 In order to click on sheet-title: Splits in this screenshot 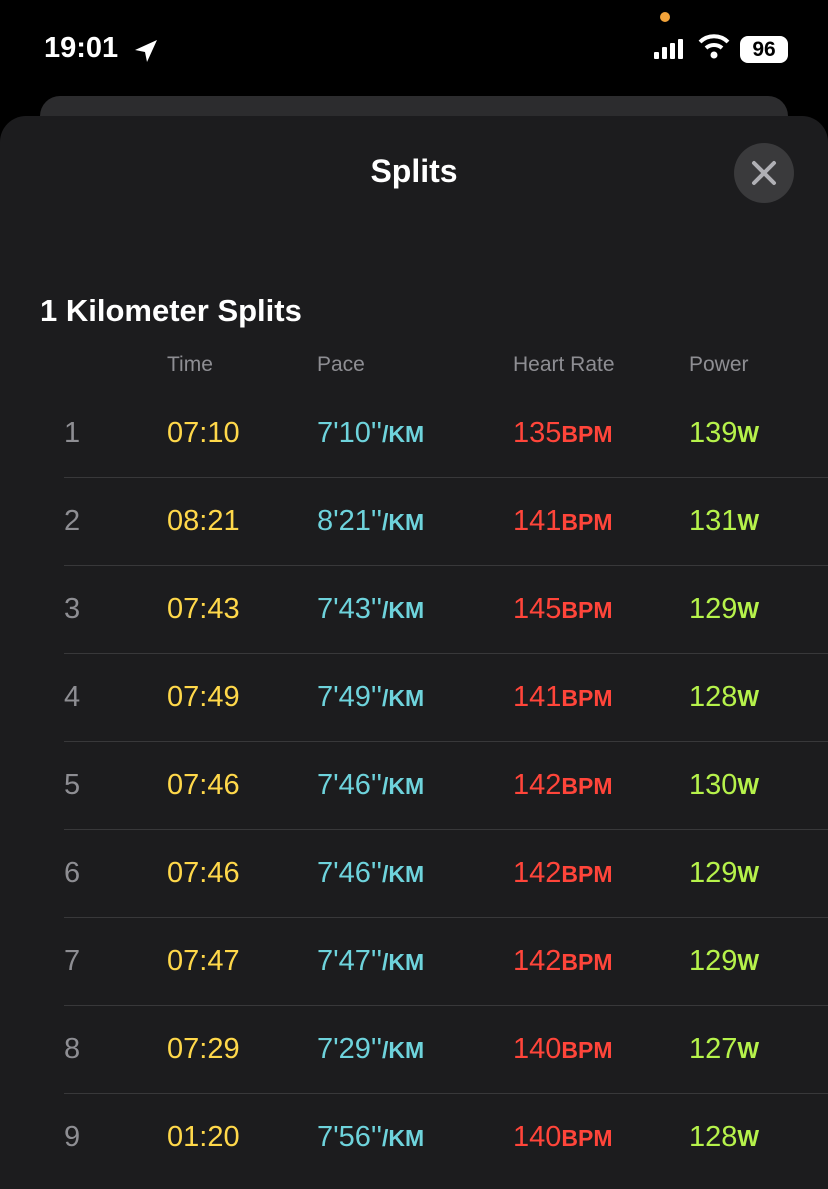, I will do `click(414, 171)`.